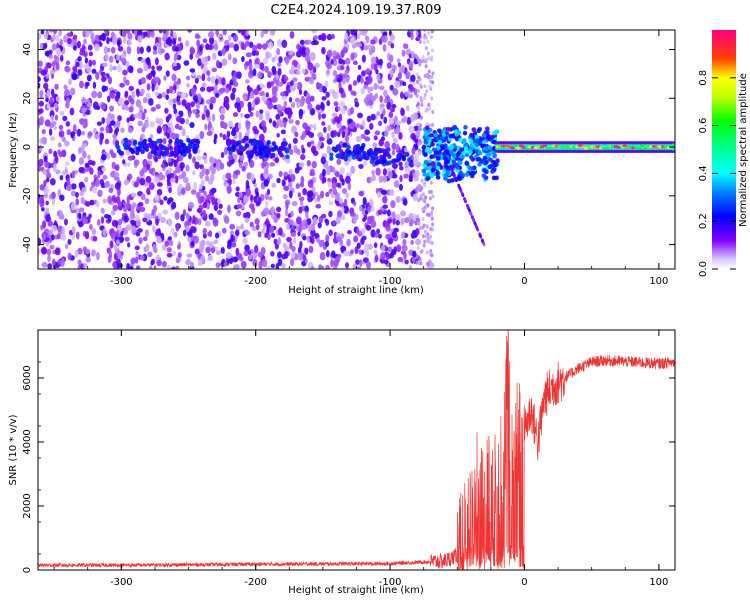 This screenshot has width=750, height=600. What do you see at coordinates (724, 149) in the screenshot?
I see `colorbar-gradient` at bounding box center [724, 149].